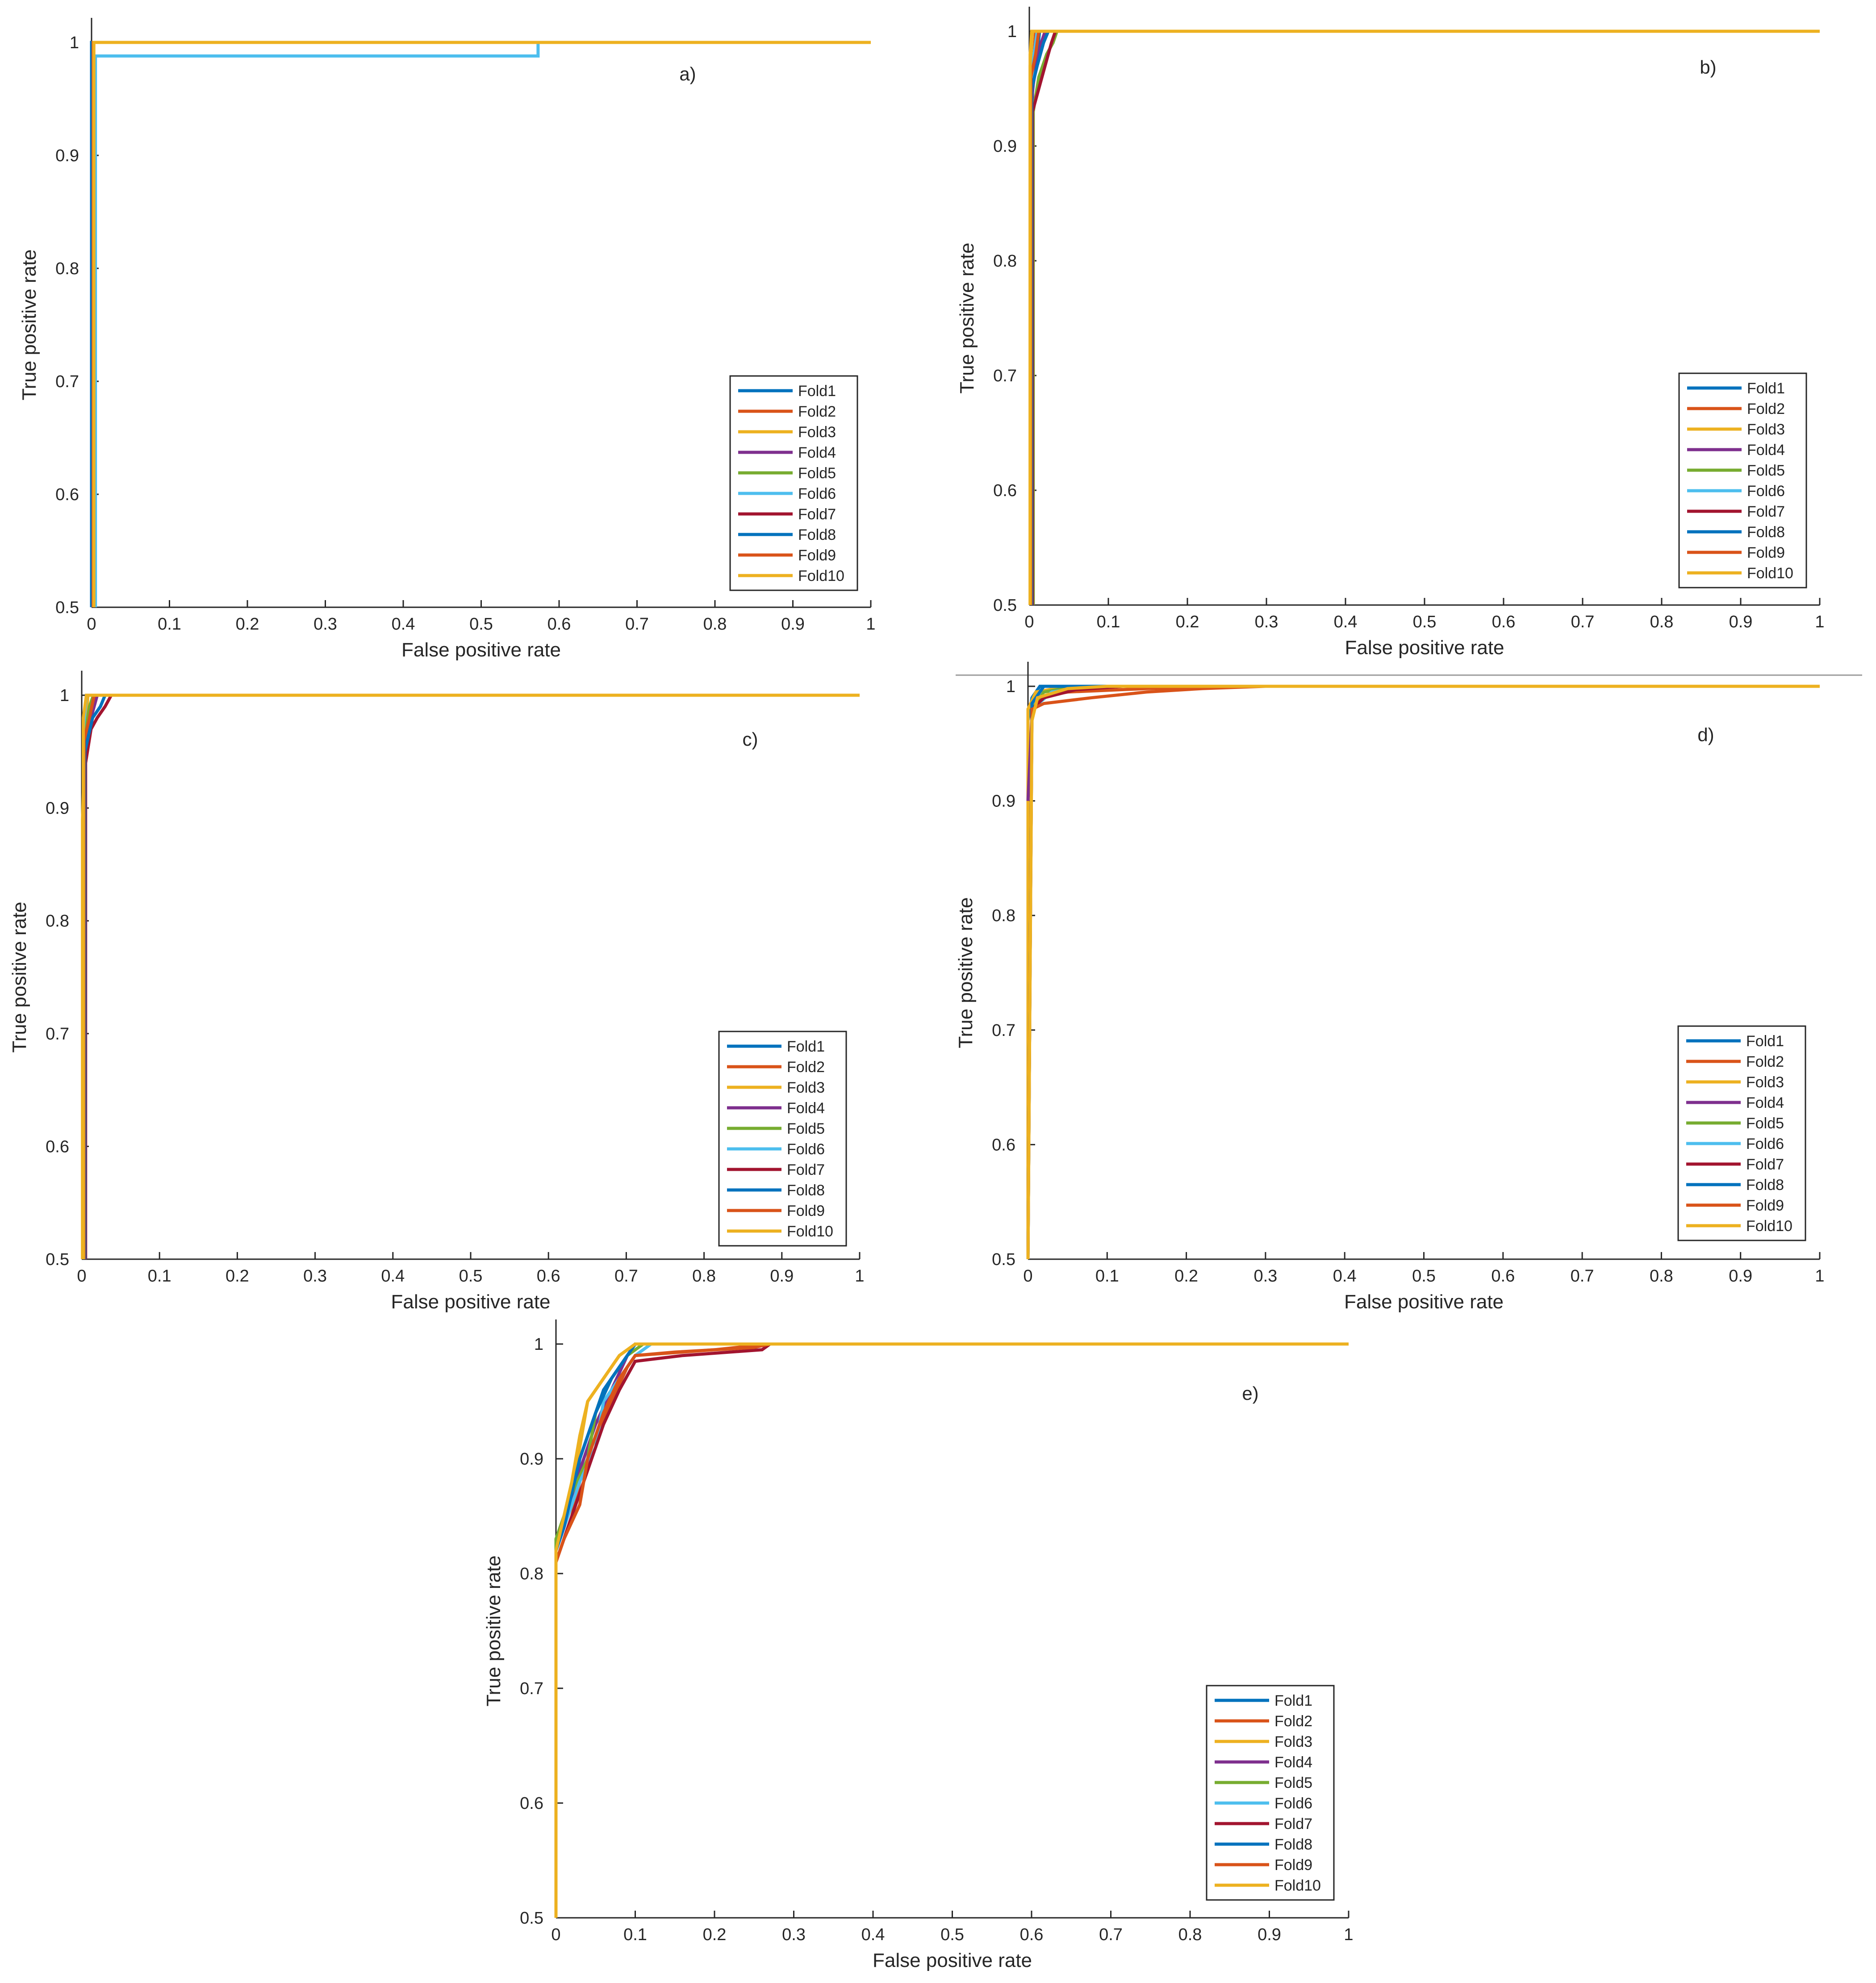 The width and height of the screenshot is (1876, 1983). What do you see at coordinates (1250, 1393) in the screenshot?
I see `panel-label: e)` at bounding box center [1250, 1393].